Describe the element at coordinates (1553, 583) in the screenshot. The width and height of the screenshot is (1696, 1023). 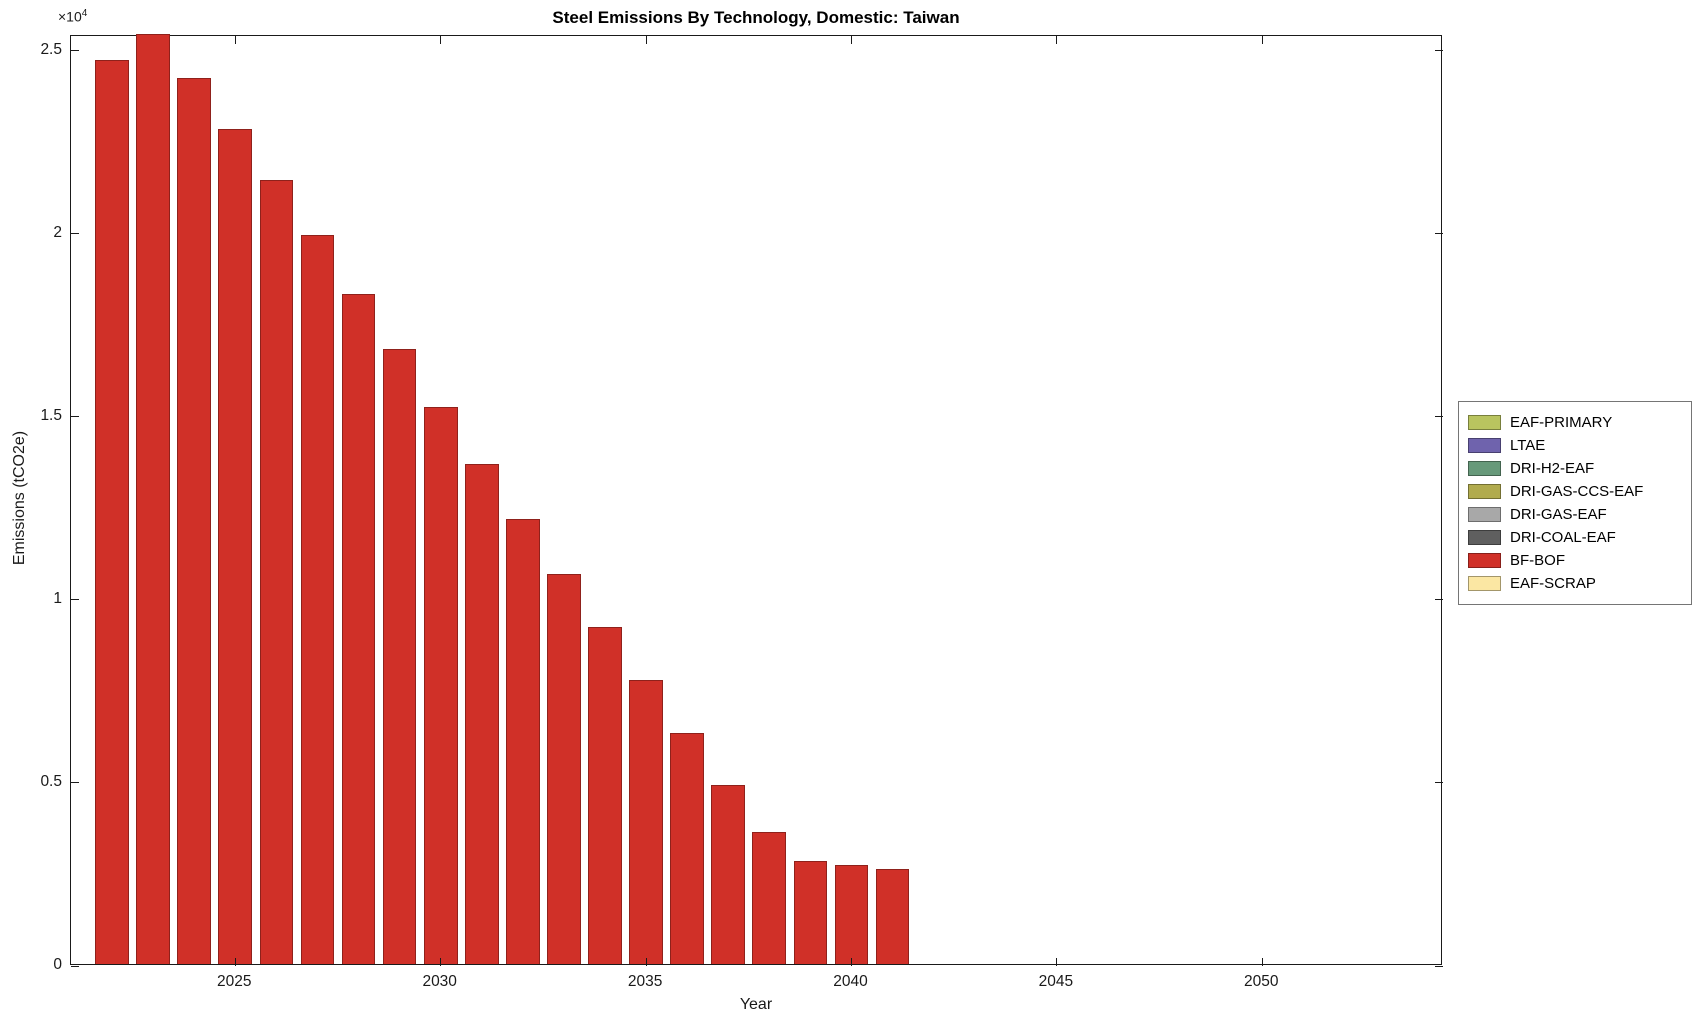
I see `legend-label: EAF-SCRAP` at that location.